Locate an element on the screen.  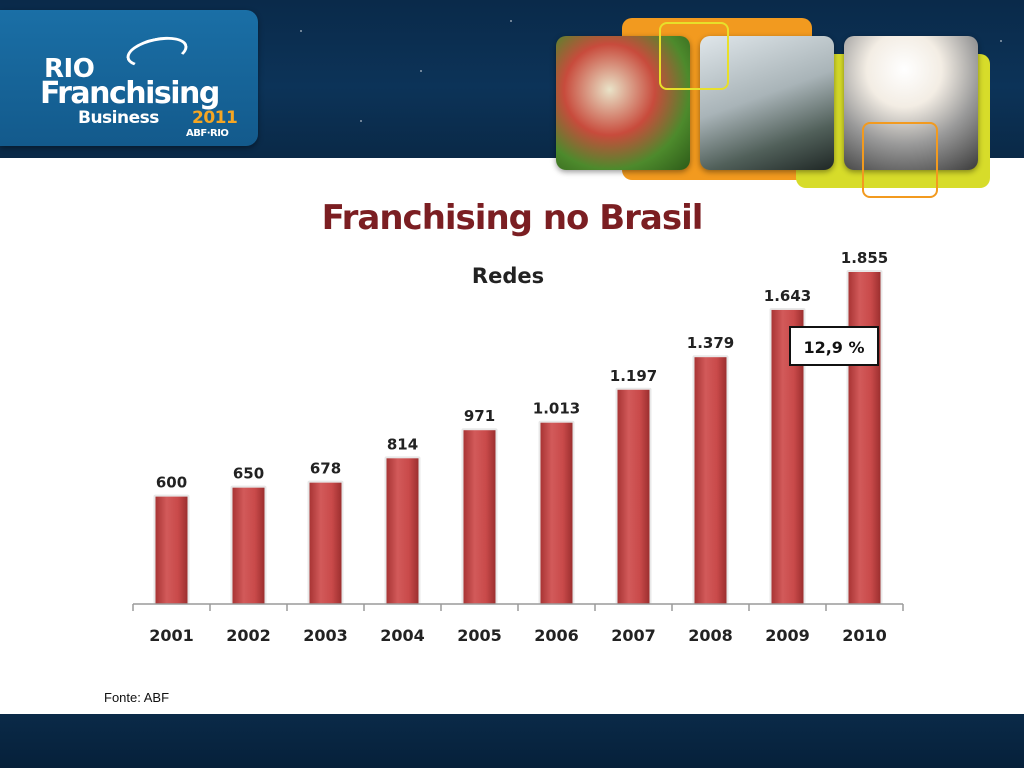
x-tick-label: 2008 is located at coordinates (710, 635).